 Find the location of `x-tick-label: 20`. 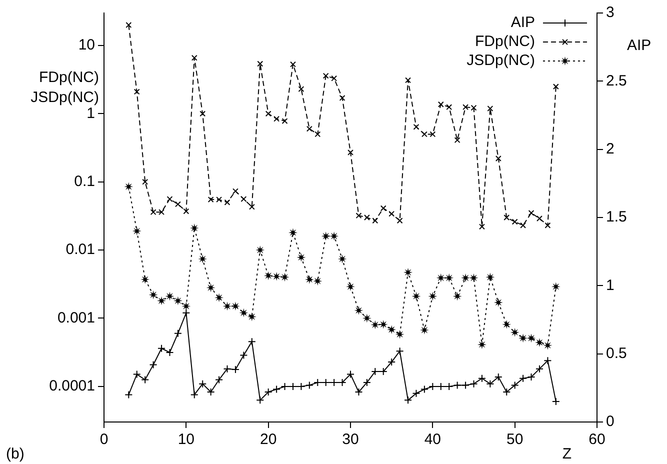

x-tick-label: 20 is located at coordinates (268, 439).